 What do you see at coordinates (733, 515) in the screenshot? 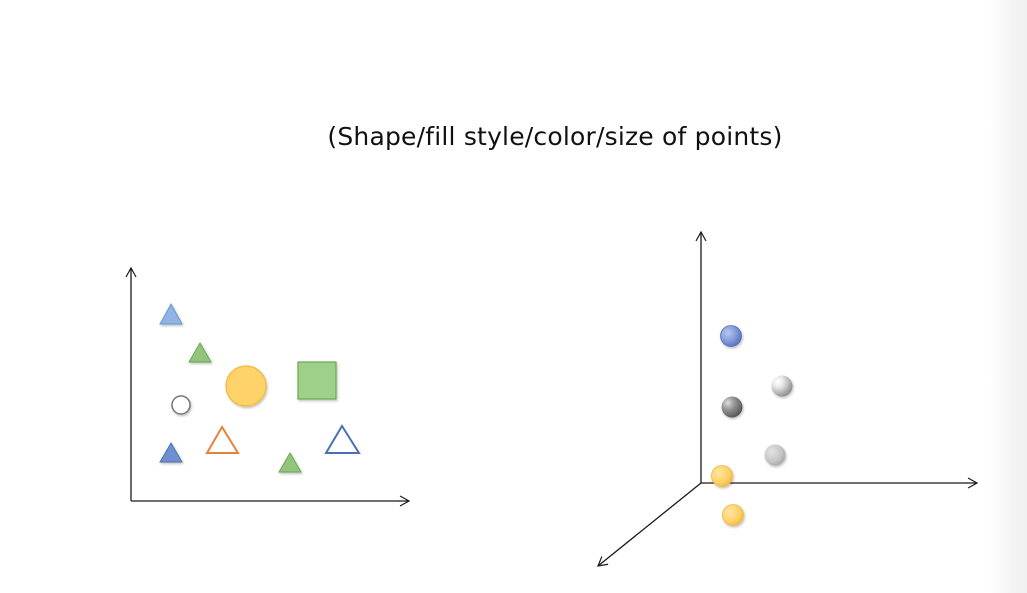
I see `point-sphere-yellow-front` at bounding box center [733, 515].